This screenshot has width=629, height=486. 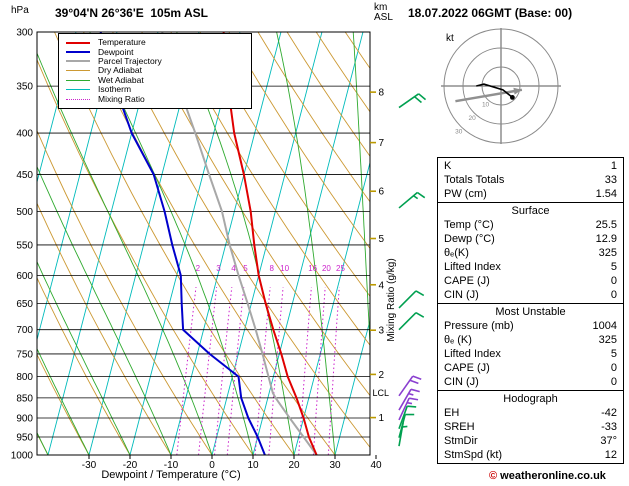 What do you see at coordinates (530, 211) in the screenshot?
I see `section-title: Surface` at bounding box center [530, 211].